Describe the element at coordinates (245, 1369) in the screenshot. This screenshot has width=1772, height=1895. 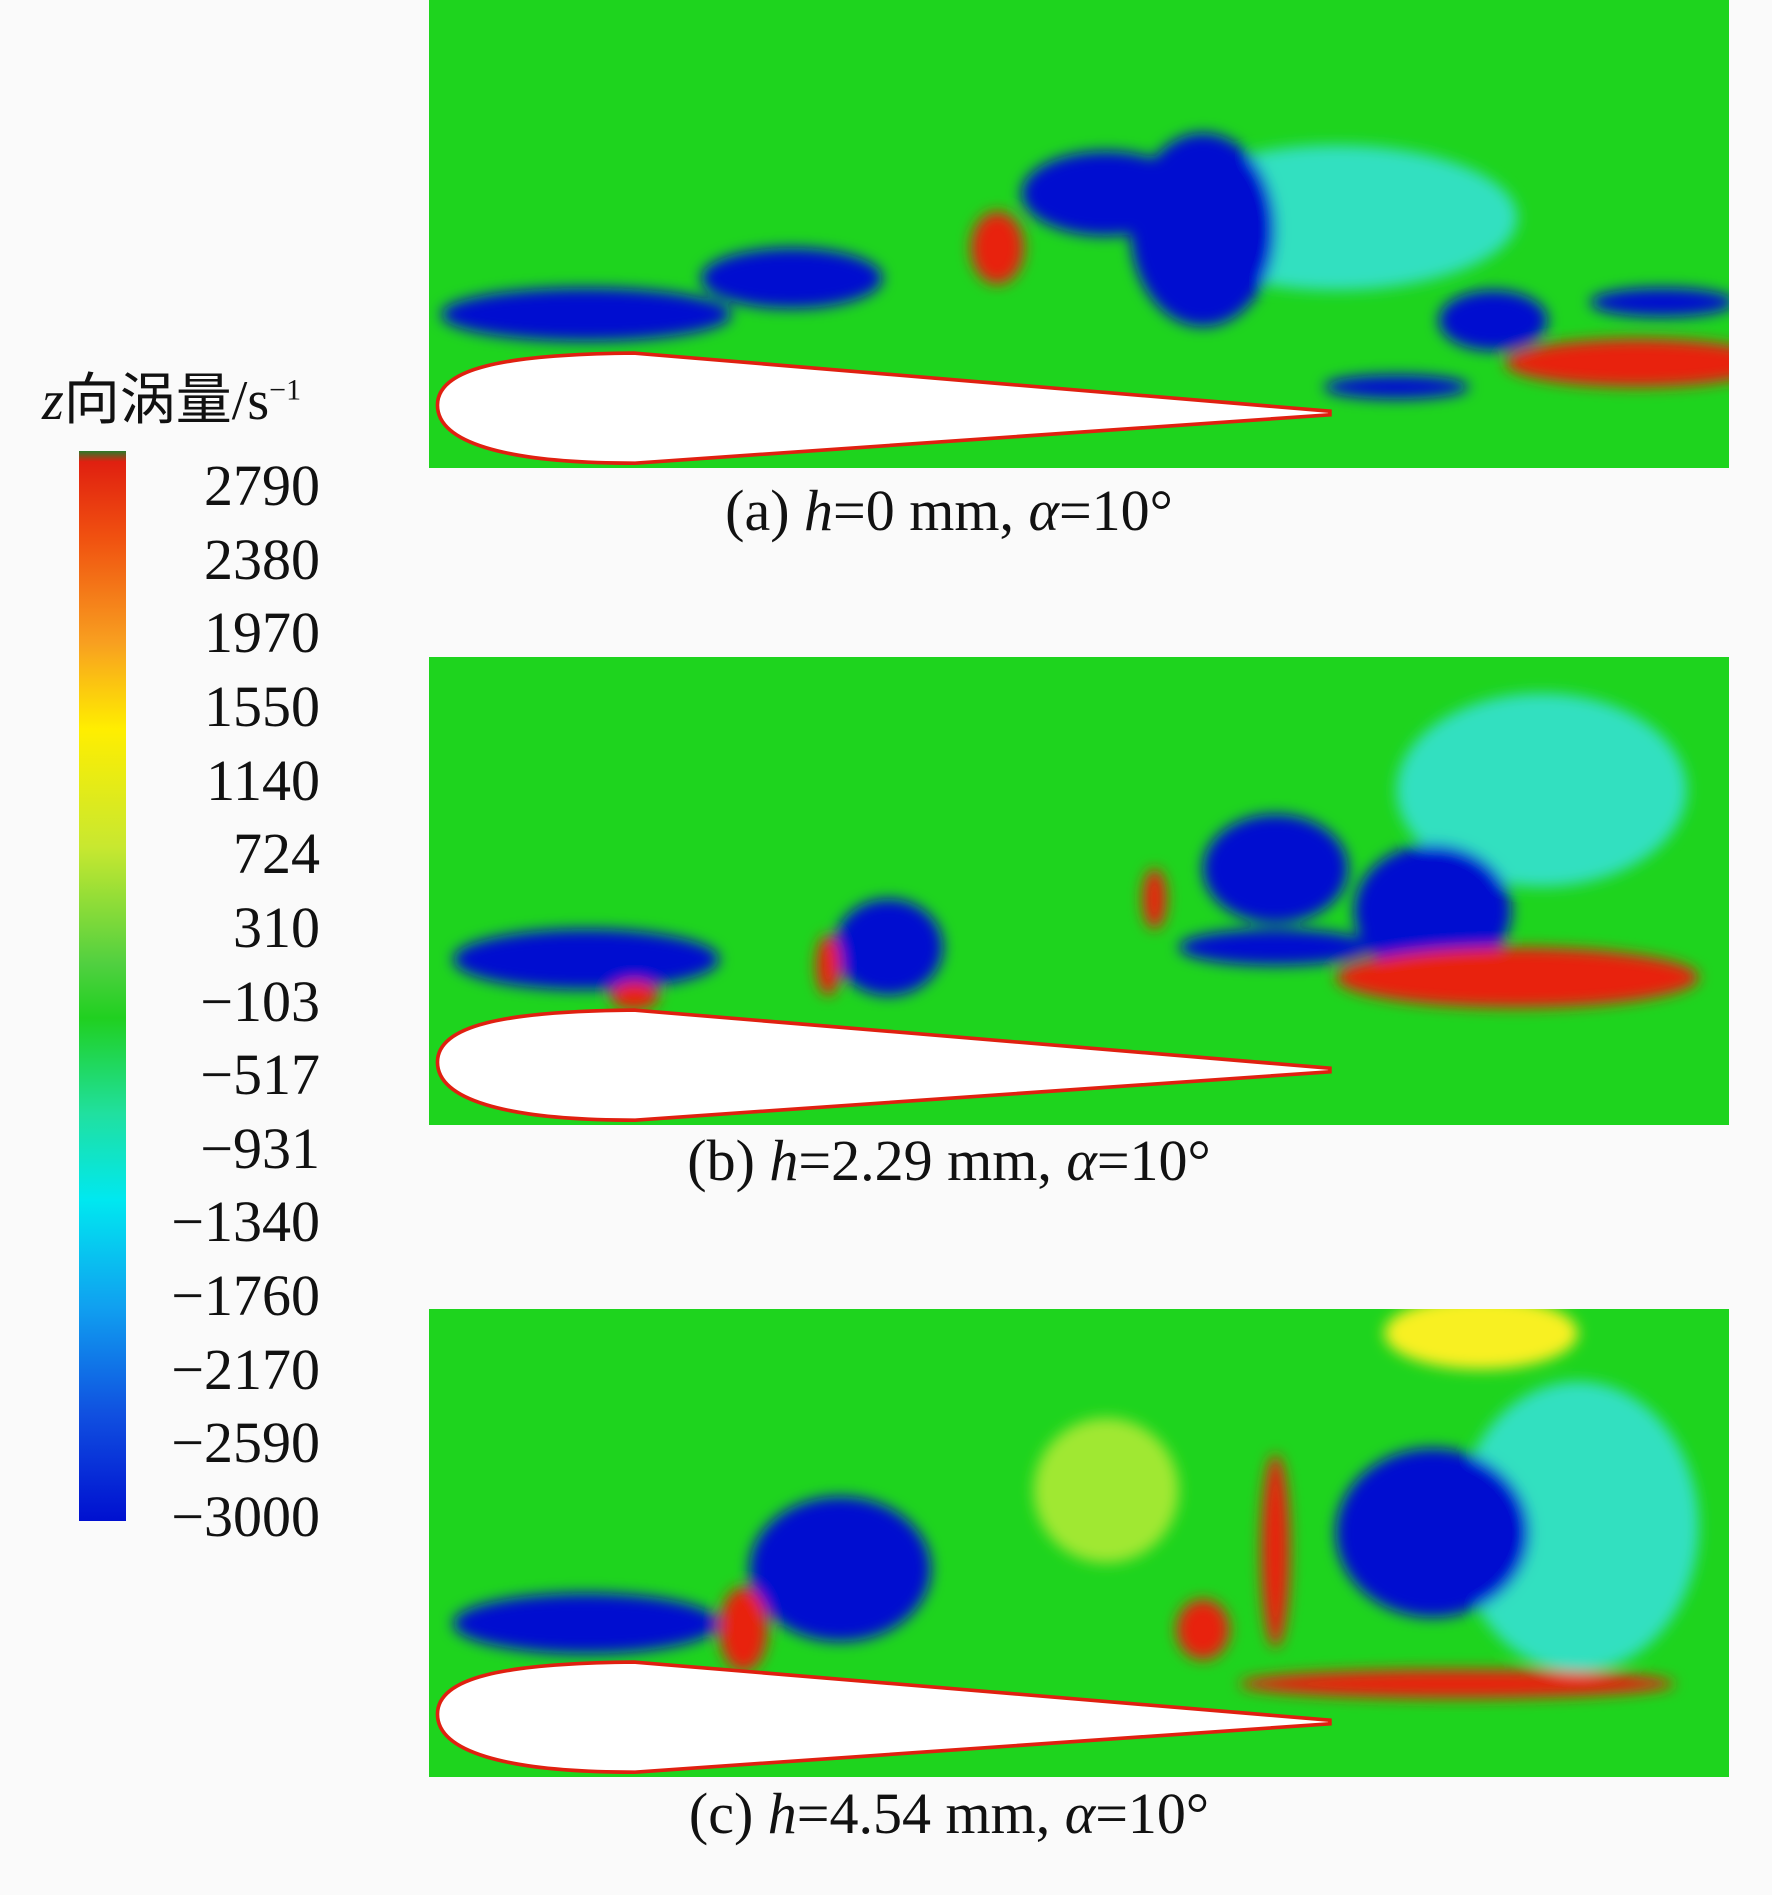
I see `colorbar-tick-label: −2170` at that location.